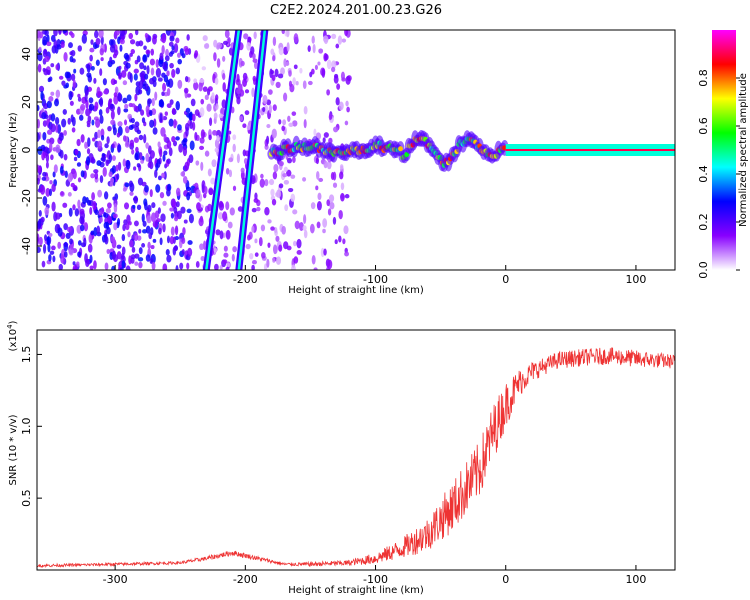 The height and width of the screenshot is (600, 750). I want to click on x-tick-label: -200, so click(245, 279).